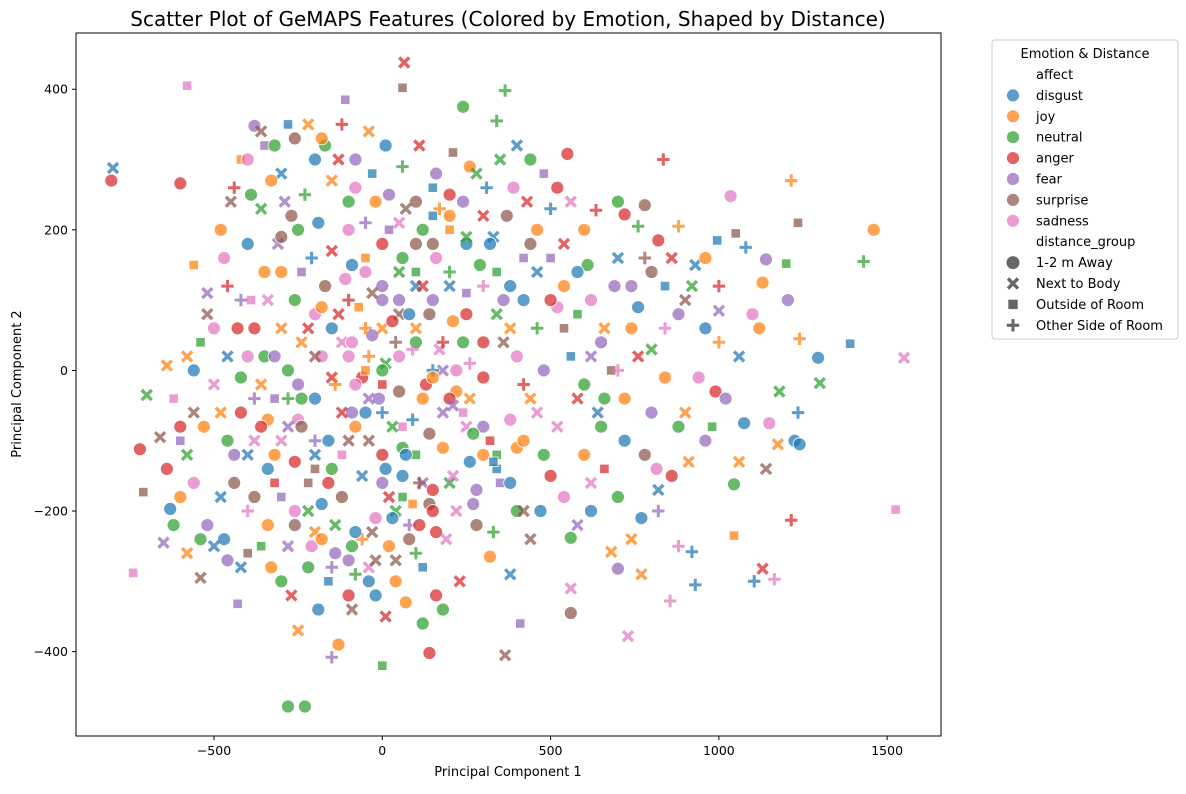 This screenshot has width=1186, height=794. What do you see at coordinates (1013, 179) in the screenshot?
I see `legend-marker-fear` at bounding box center [1013, 179].